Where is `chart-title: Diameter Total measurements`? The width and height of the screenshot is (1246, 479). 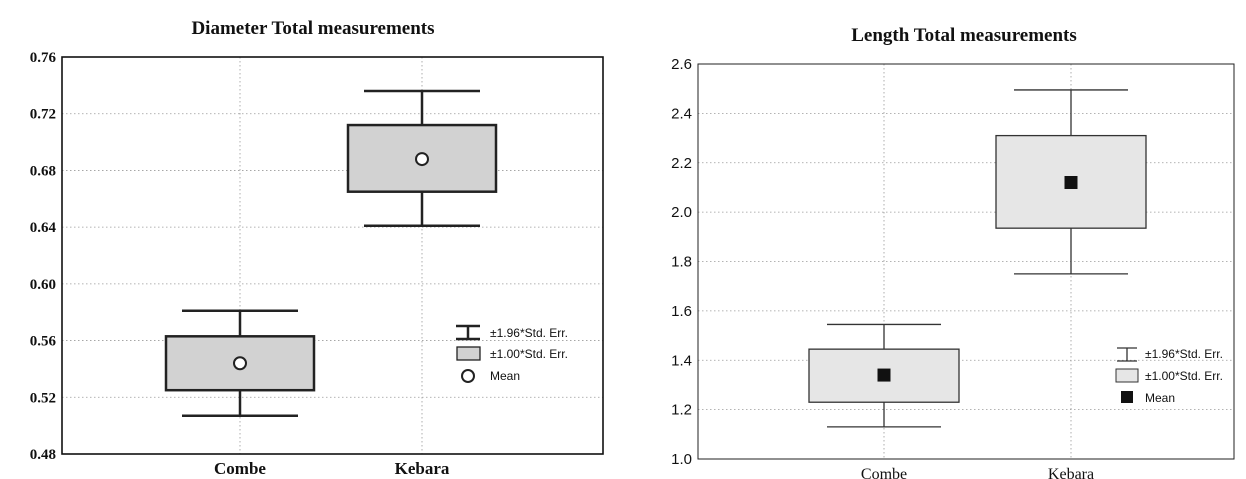
chart-title: Diameter Total measurements is located at coordinates (312, 28).